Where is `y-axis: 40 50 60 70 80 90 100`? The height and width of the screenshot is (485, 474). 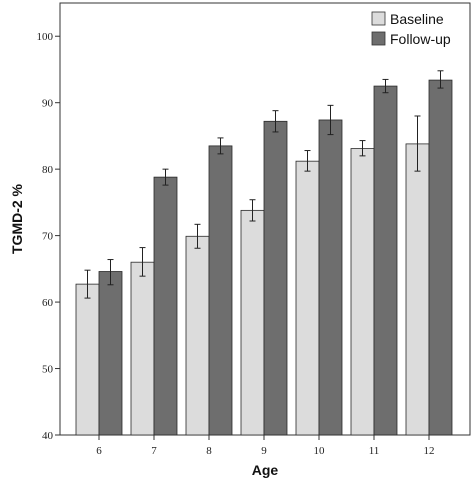
y-axis: 40 50 60 70 80 90 100 is located at coordinates (48, 236).